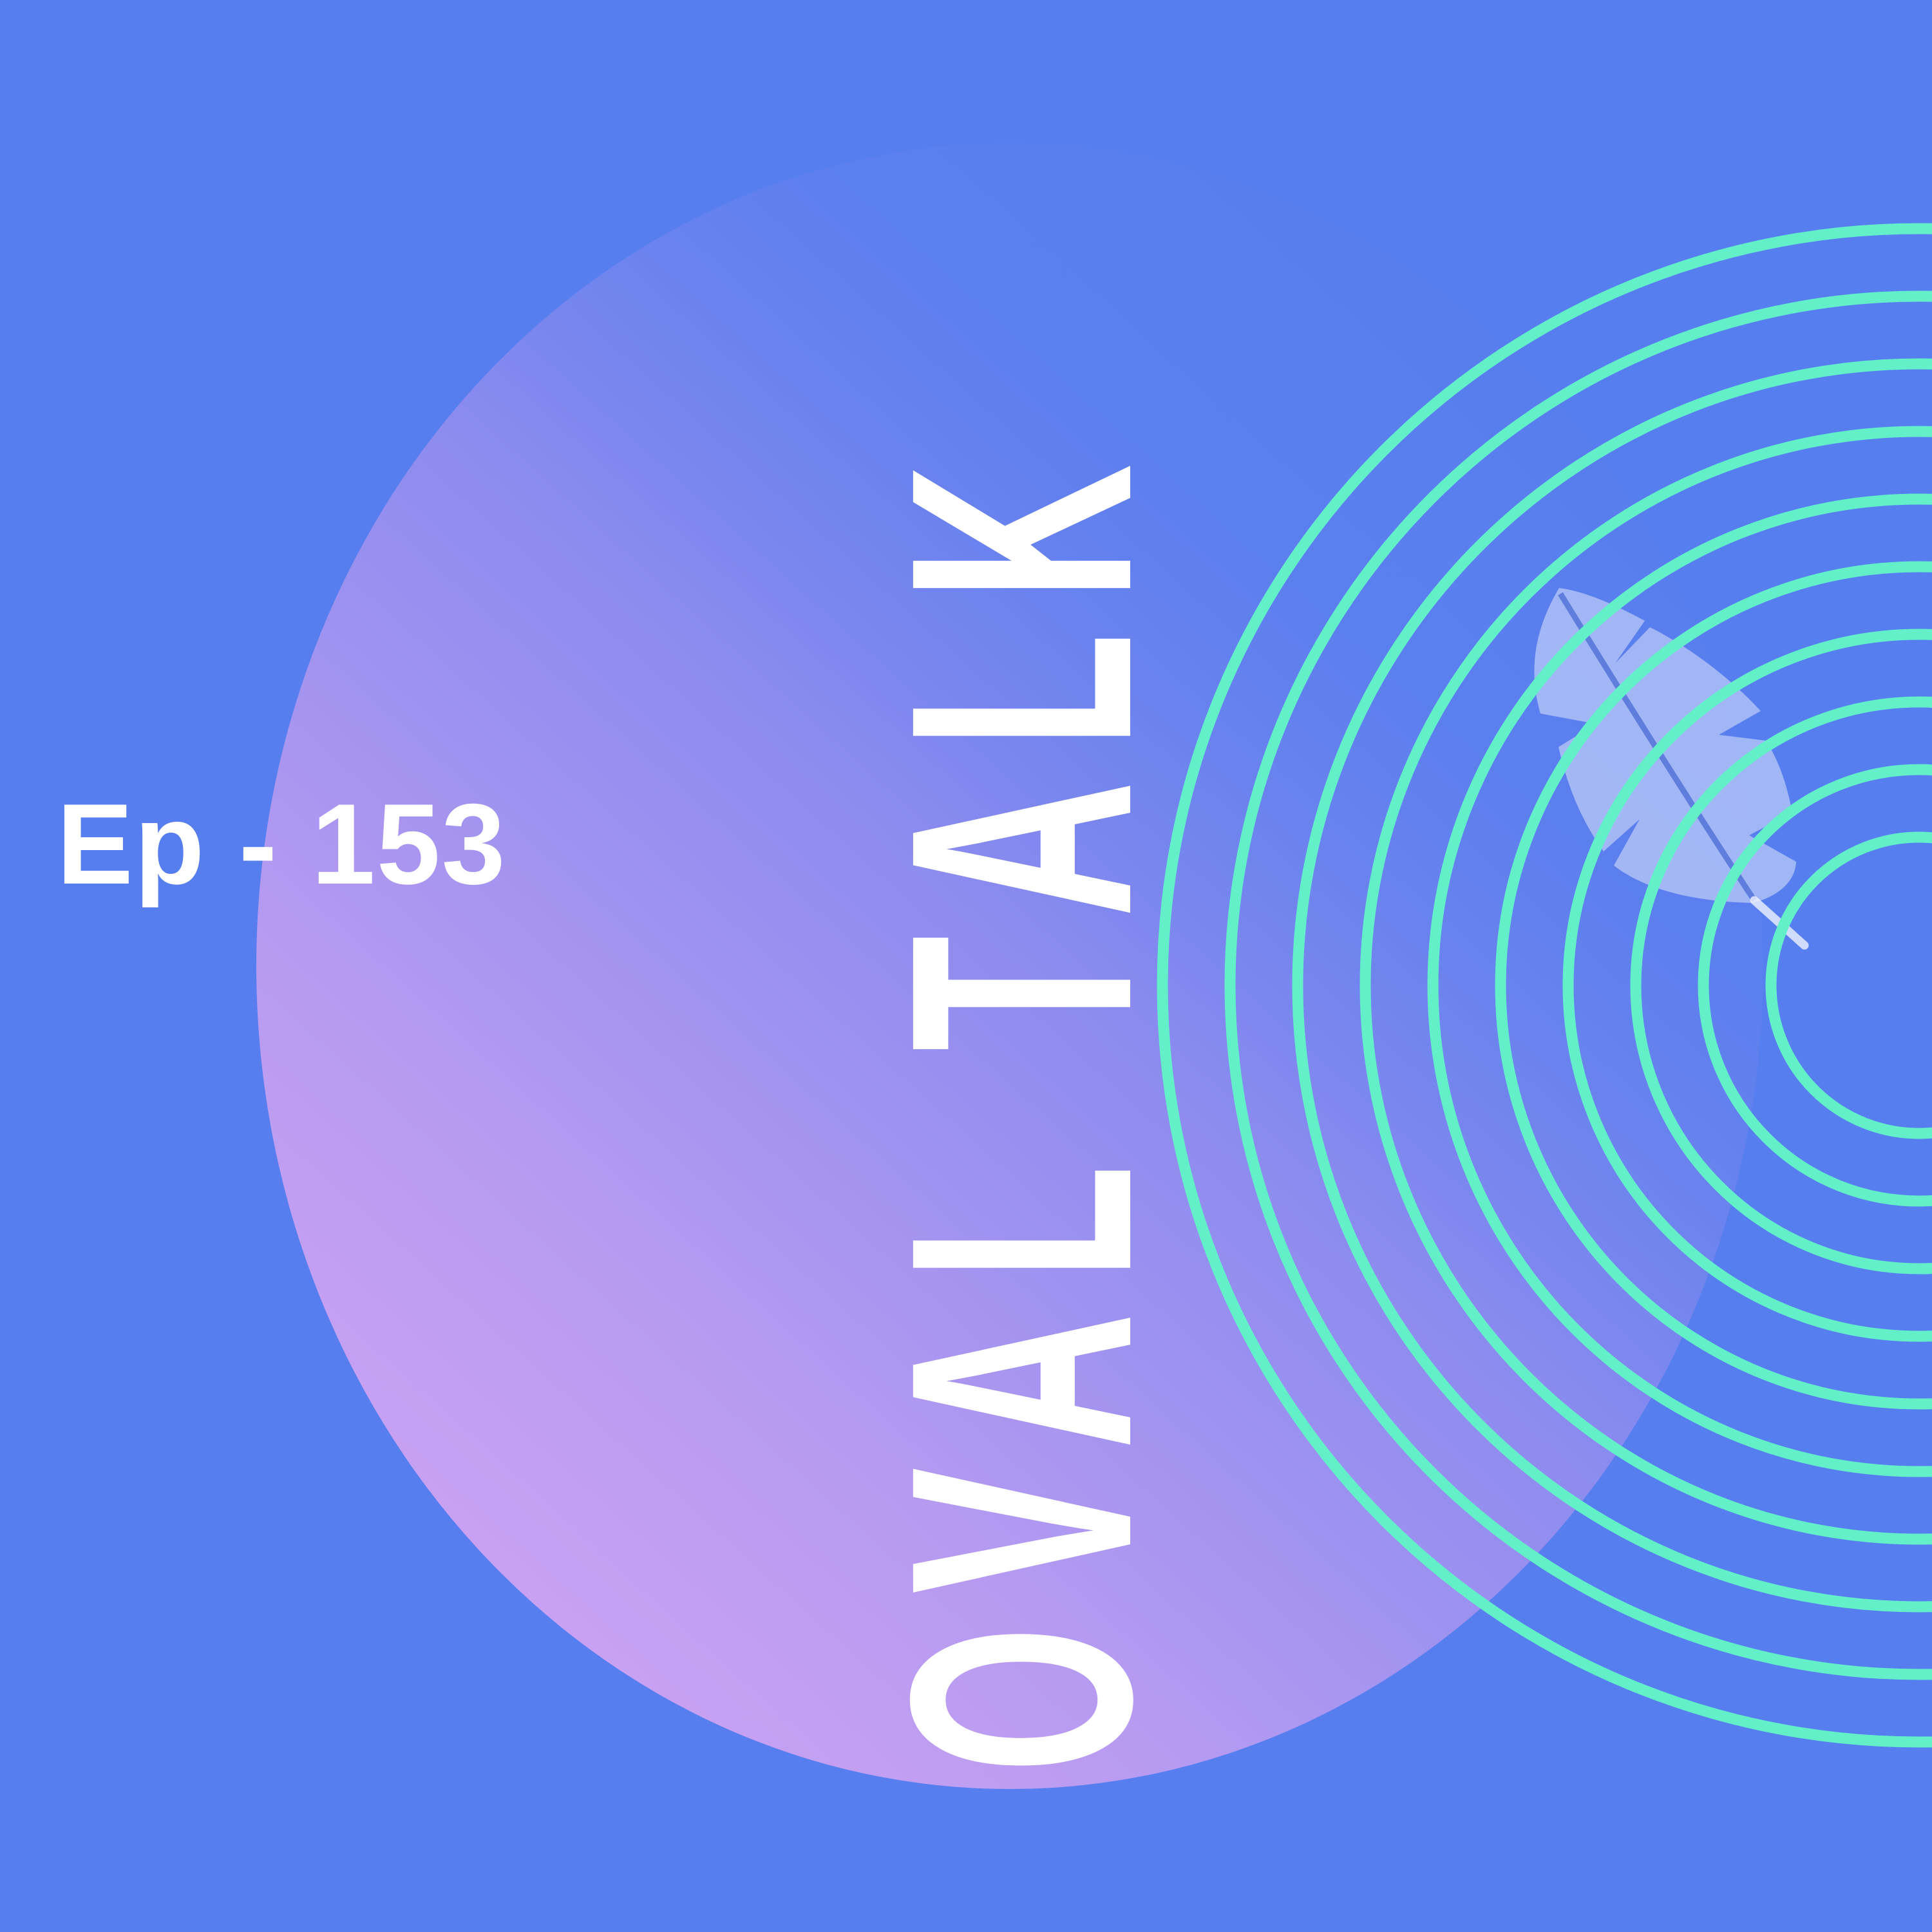 The width and height of the screenshot is (1932, 1932). What do you see at coordinates (282, 844) in the screenshot?
I see `episode-label: Ep - 153` at bounding box center [282, 844].